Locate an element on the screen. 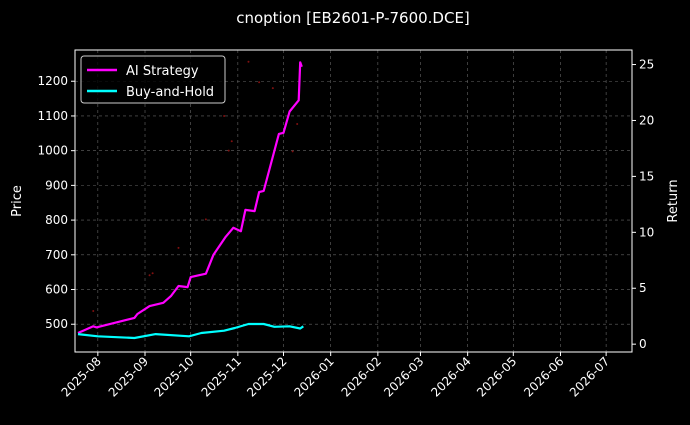 The width and height of the screenshot is (690, 425). y-tick-label: 1000 is located at coordinates (52, 151).